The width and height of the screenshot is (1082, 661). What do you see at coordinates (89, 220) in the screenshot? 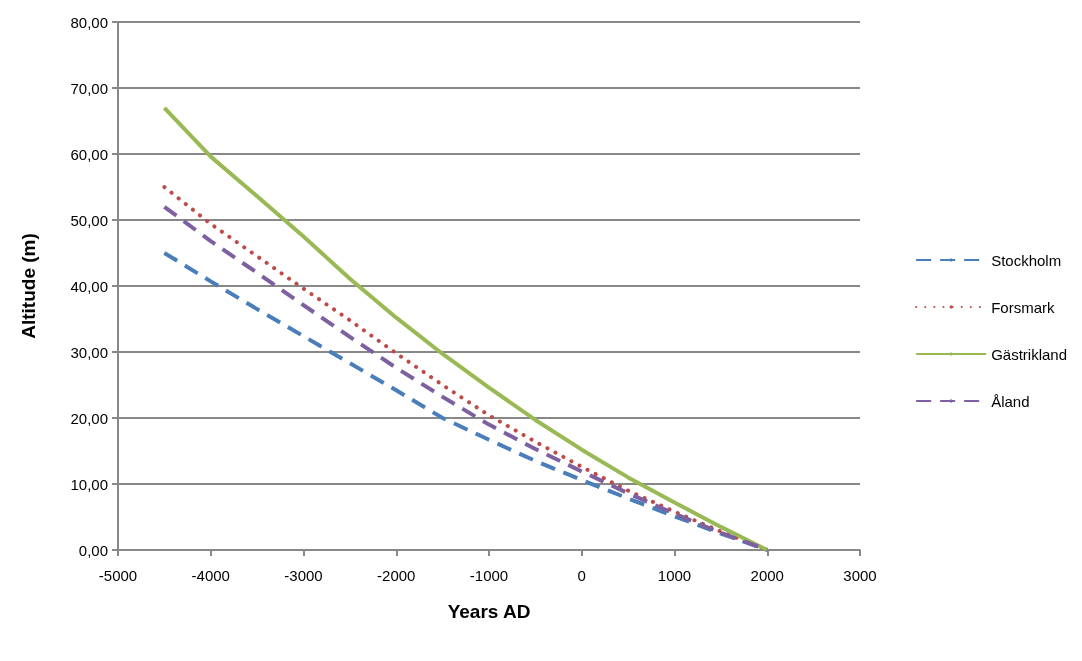
I see `y-tick-label: 50,00` at bounding box center [89, 220].